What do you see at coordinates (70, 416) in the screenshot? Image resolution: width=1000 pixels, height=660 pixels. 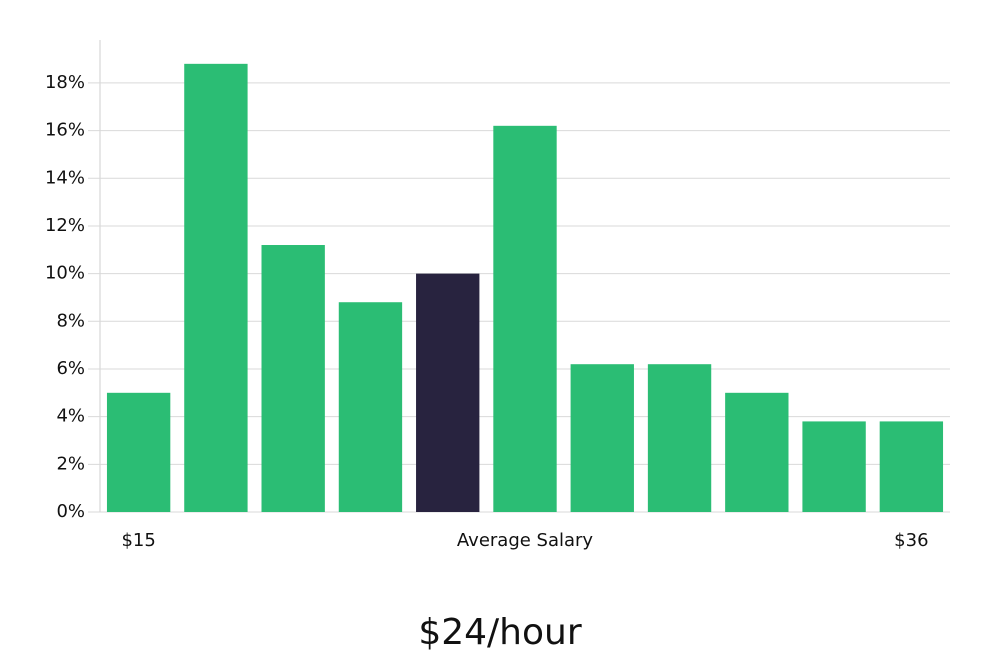 I see `y-tick-label: 4%` at bounding box center [70, 416].